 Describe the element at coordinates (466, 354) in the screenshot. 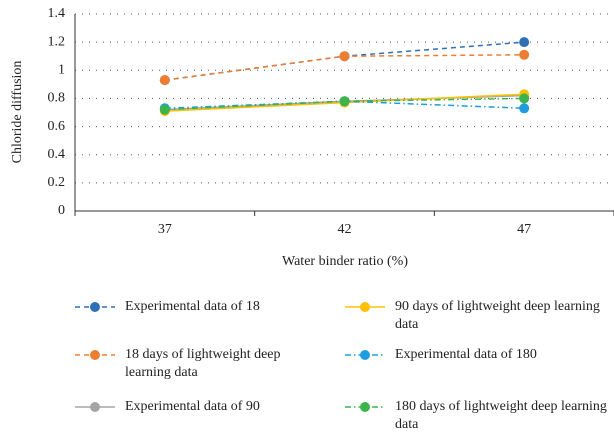

I see `legend-label: Experimental data of 180` at that location.